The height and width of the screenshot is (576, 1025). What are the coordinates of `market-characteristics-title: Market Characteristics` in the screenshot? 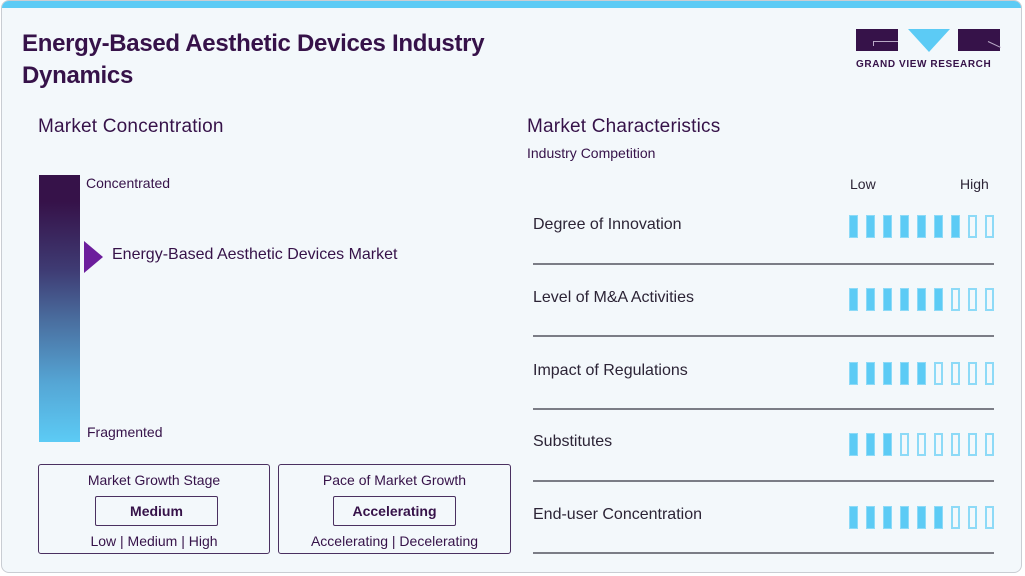 It's located at (624, 126).